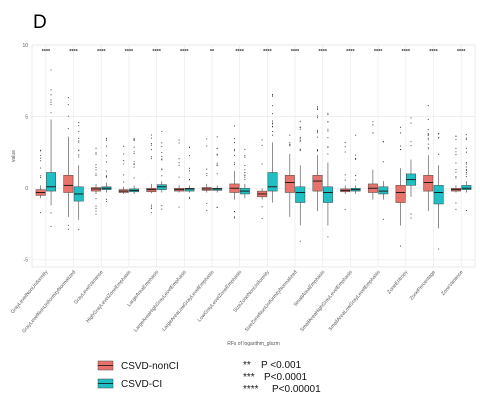 This screenshot has height=411, width=480. What do you see at coordinates (150, 366) in the screenshot?
I see `legend-label-CSVD-nonCI: CSVD-nonCI` at bounding box center [150, 366].